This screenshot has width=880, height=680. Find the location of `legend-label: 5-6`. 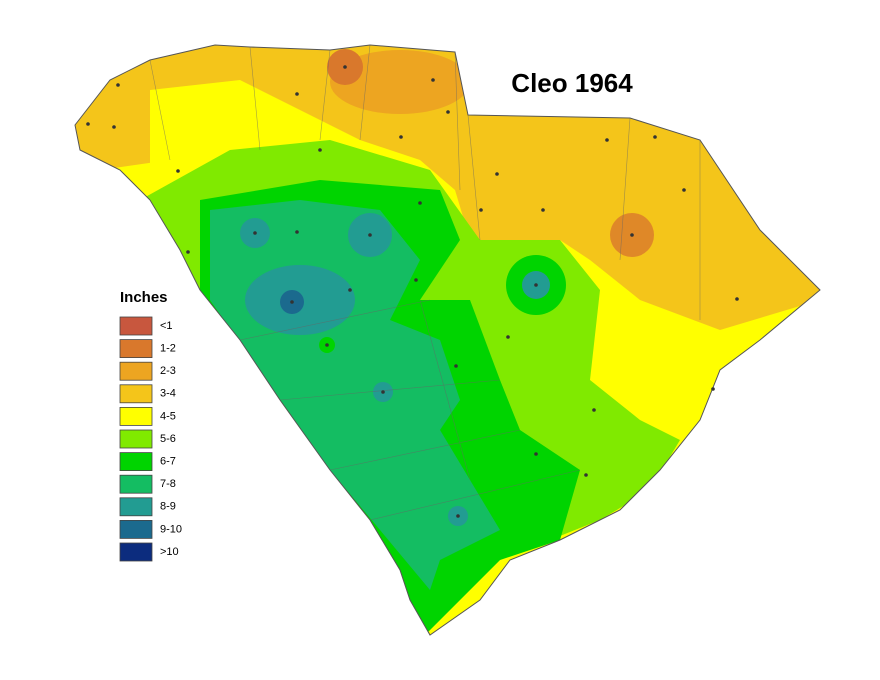

legend-label: 5-6 is located at coordinates (168, 439).